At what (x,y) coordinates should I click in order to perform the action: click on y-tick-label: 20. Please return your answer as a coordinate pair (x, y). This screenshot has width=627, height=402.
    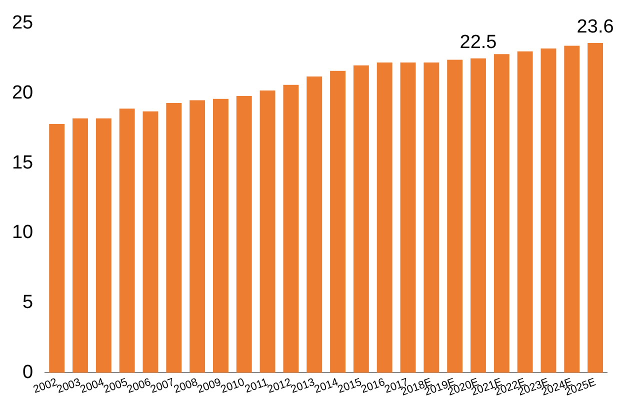
    Looking at the image, I should click on (23, 93).